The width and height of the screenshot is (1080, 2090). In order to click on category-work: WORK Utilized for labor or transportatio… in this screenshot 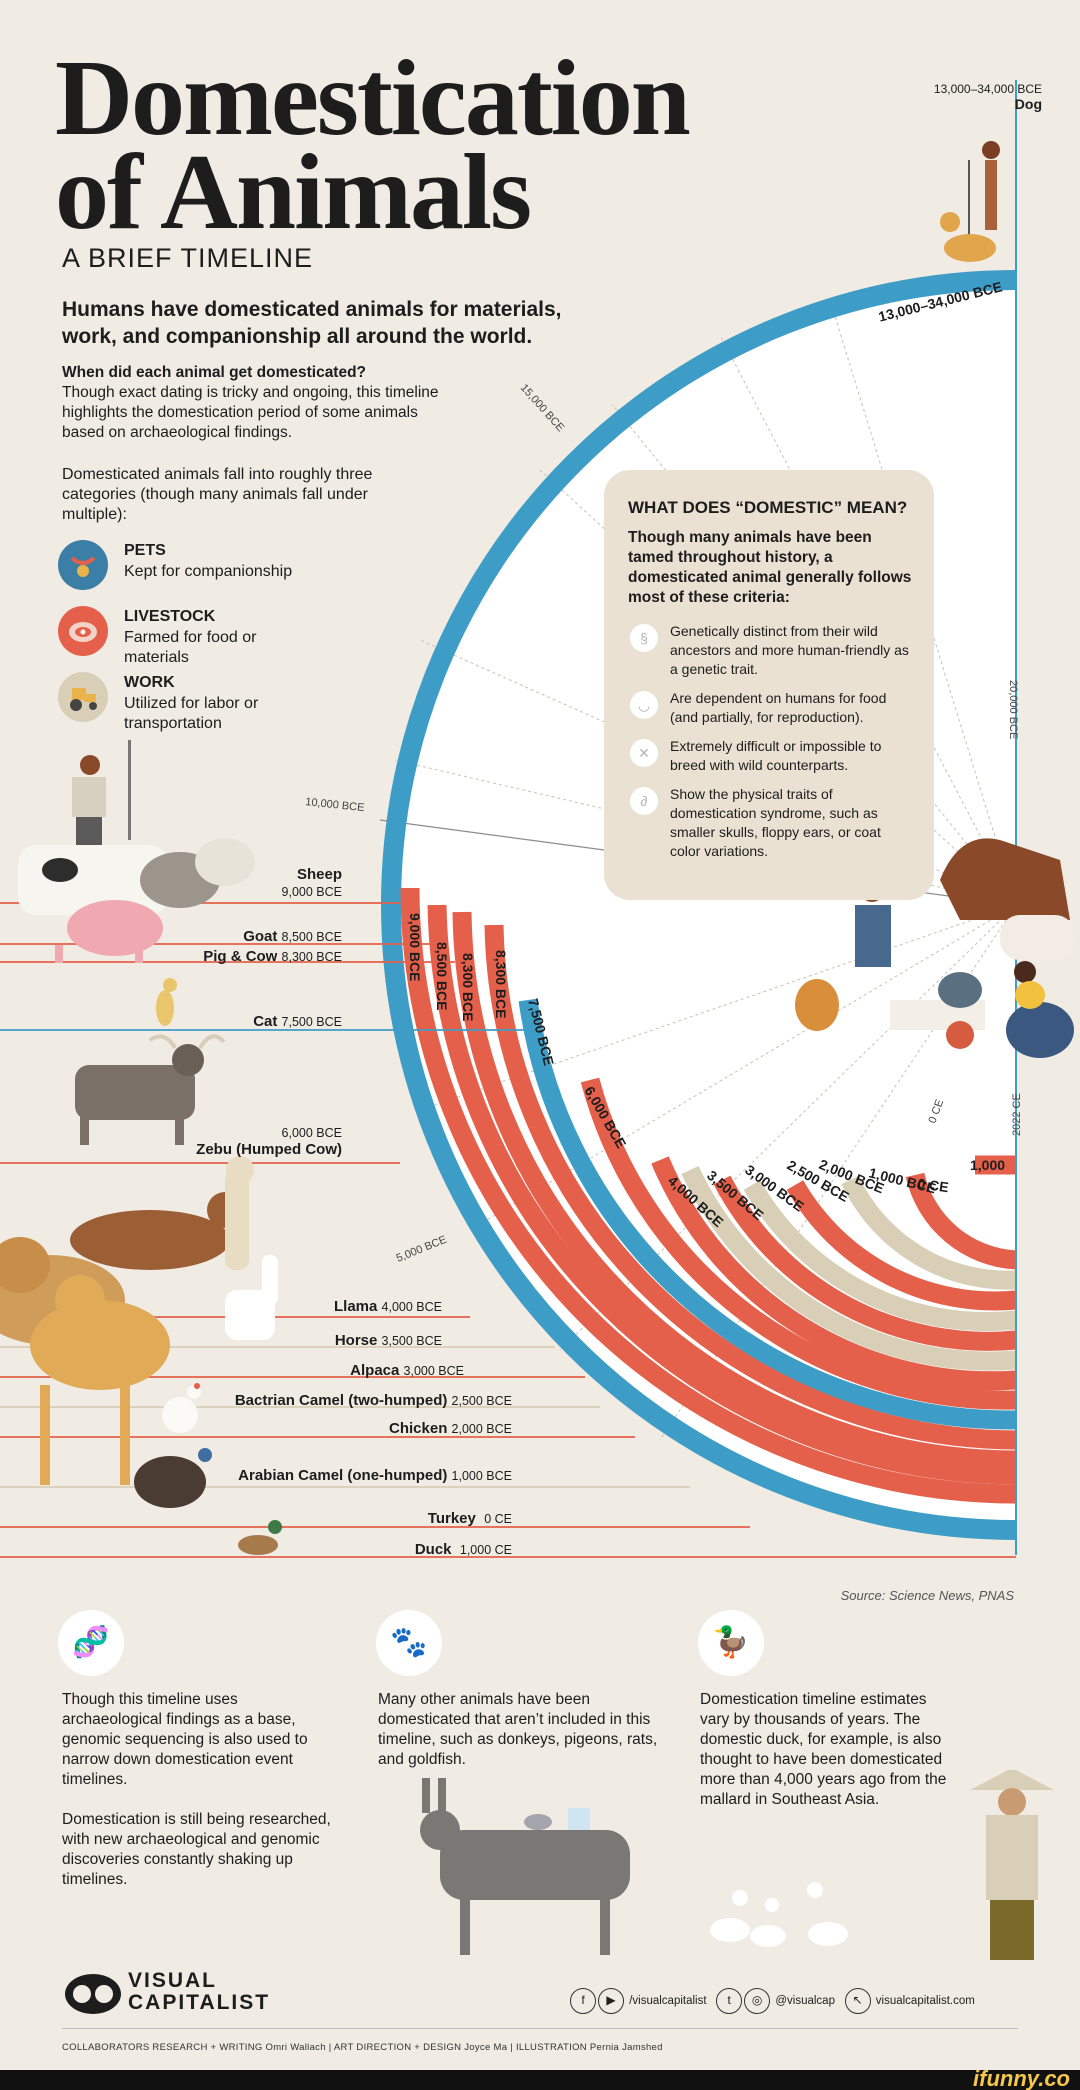, I will do `click(238, 702)`.